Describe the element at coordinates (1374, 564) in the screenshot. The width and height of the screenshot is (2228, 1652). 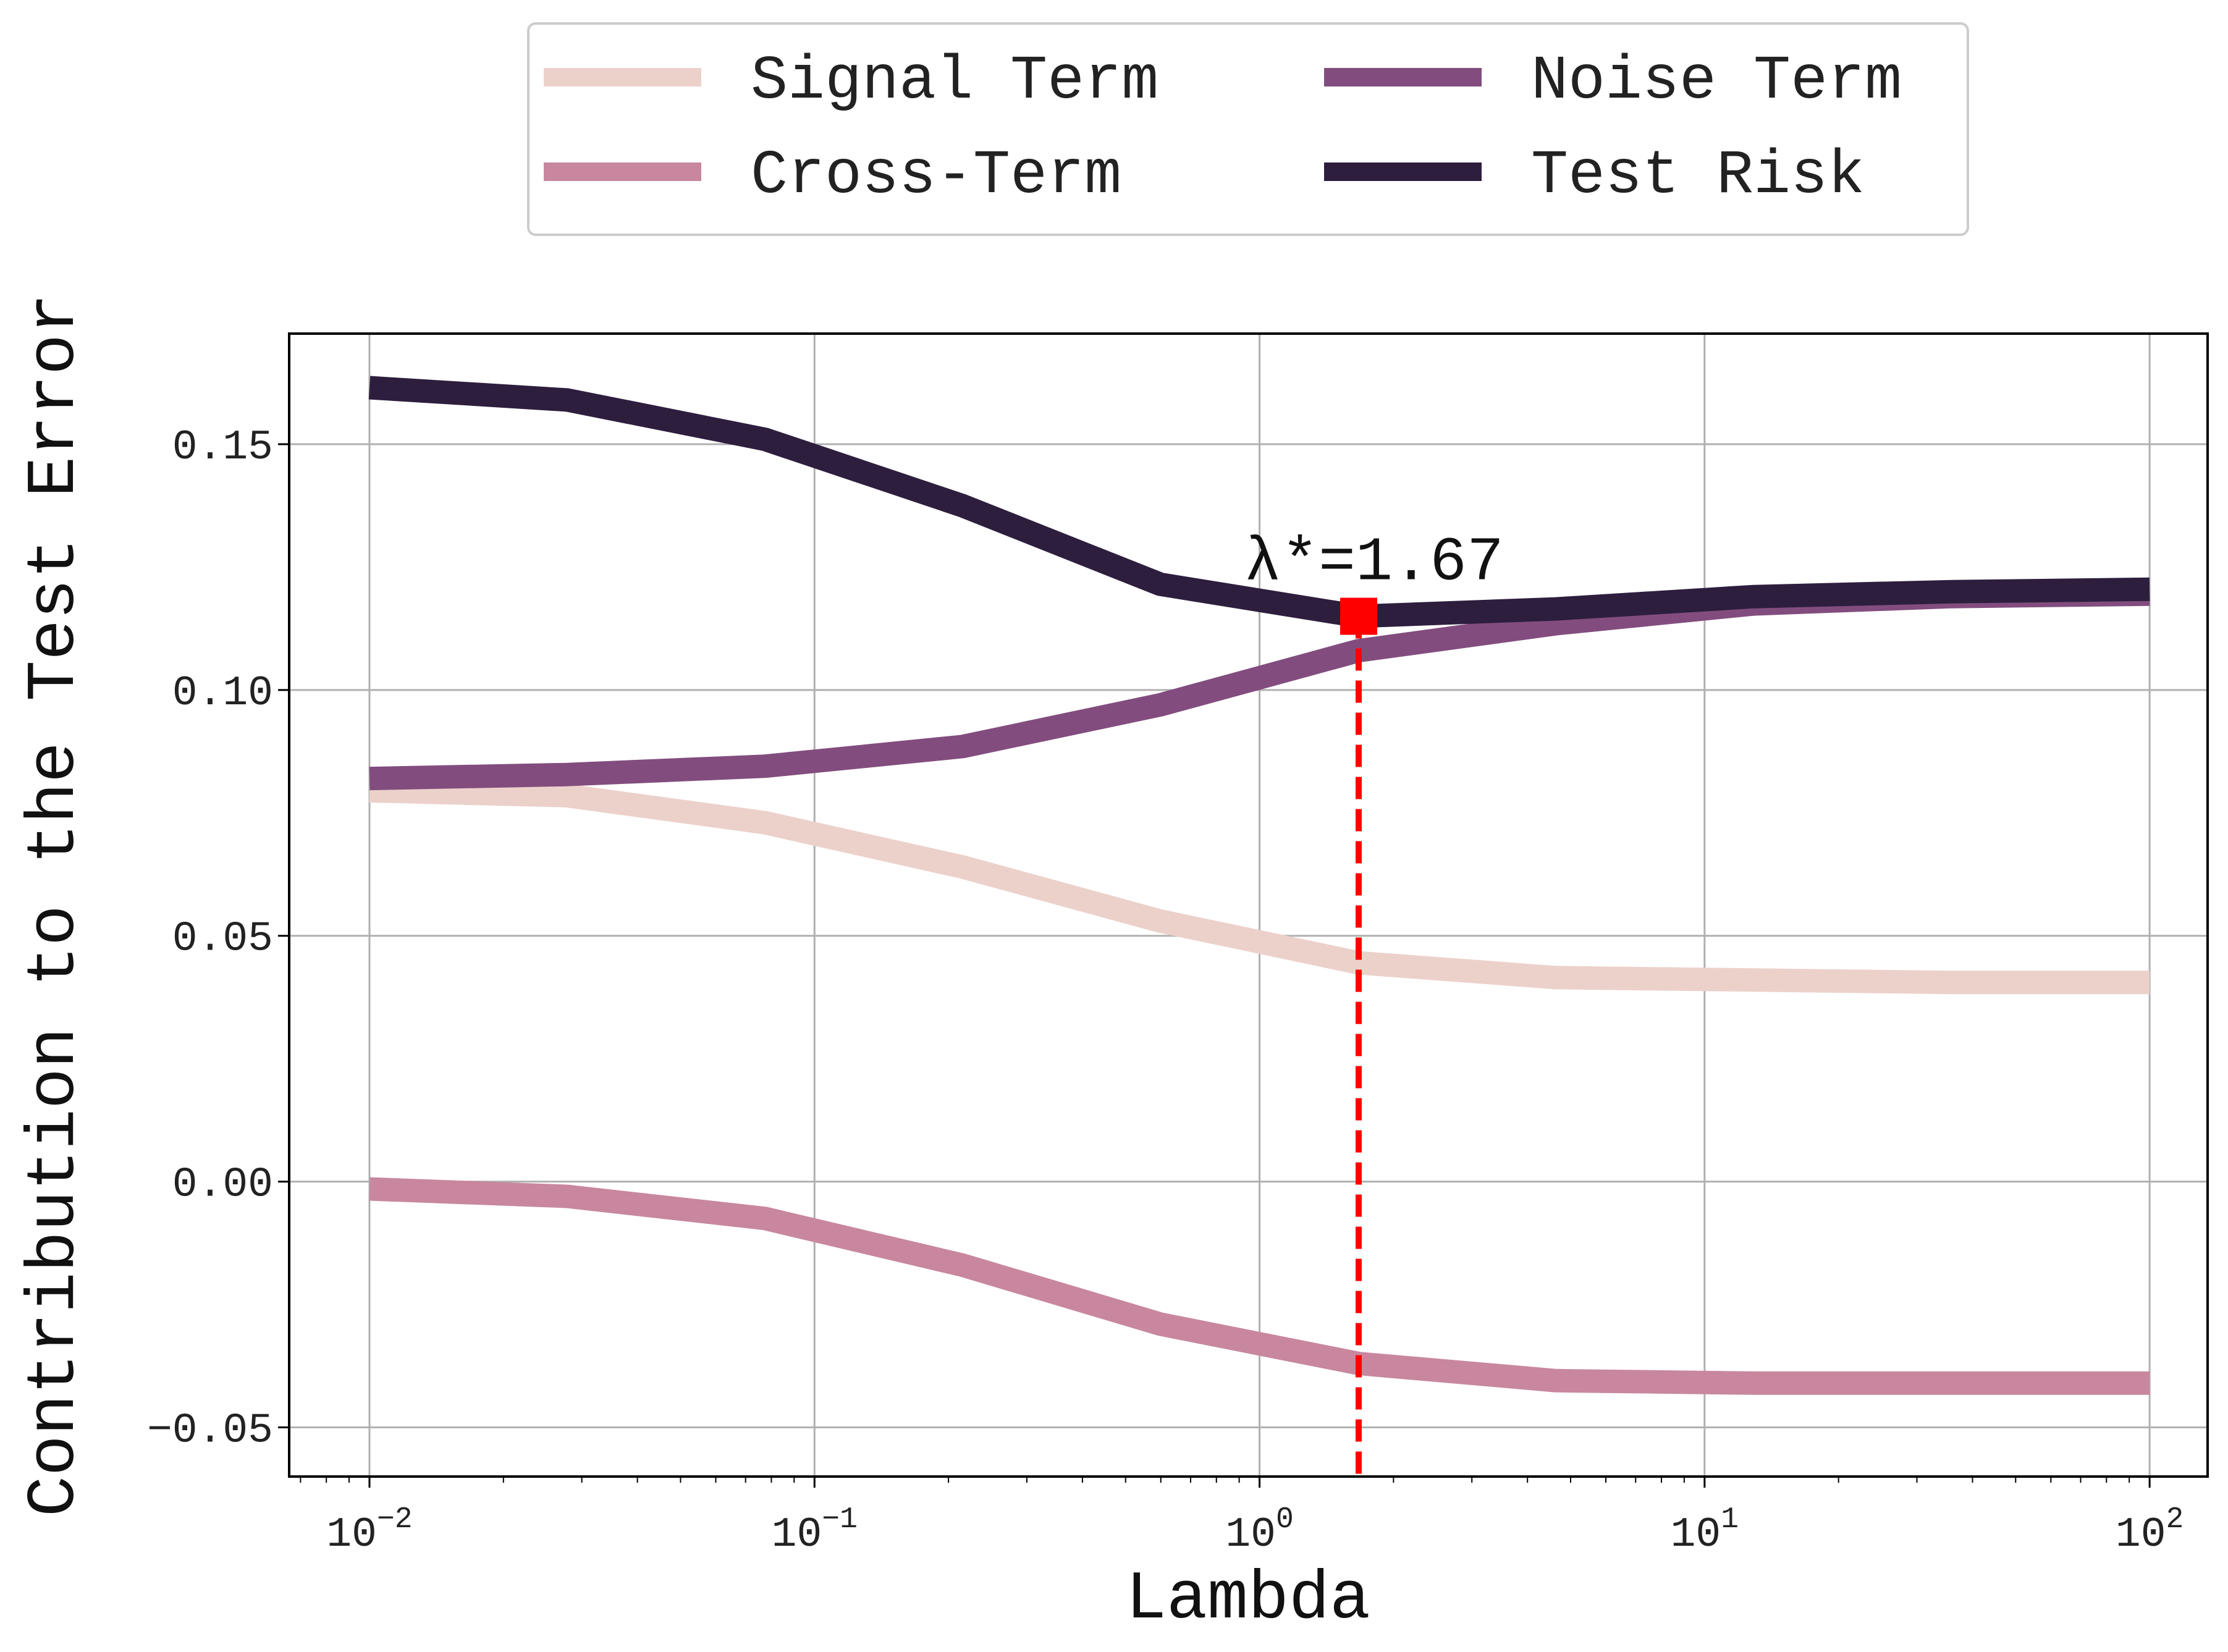
I see `optimal-lambda-label: λ*=1.67` at that location.